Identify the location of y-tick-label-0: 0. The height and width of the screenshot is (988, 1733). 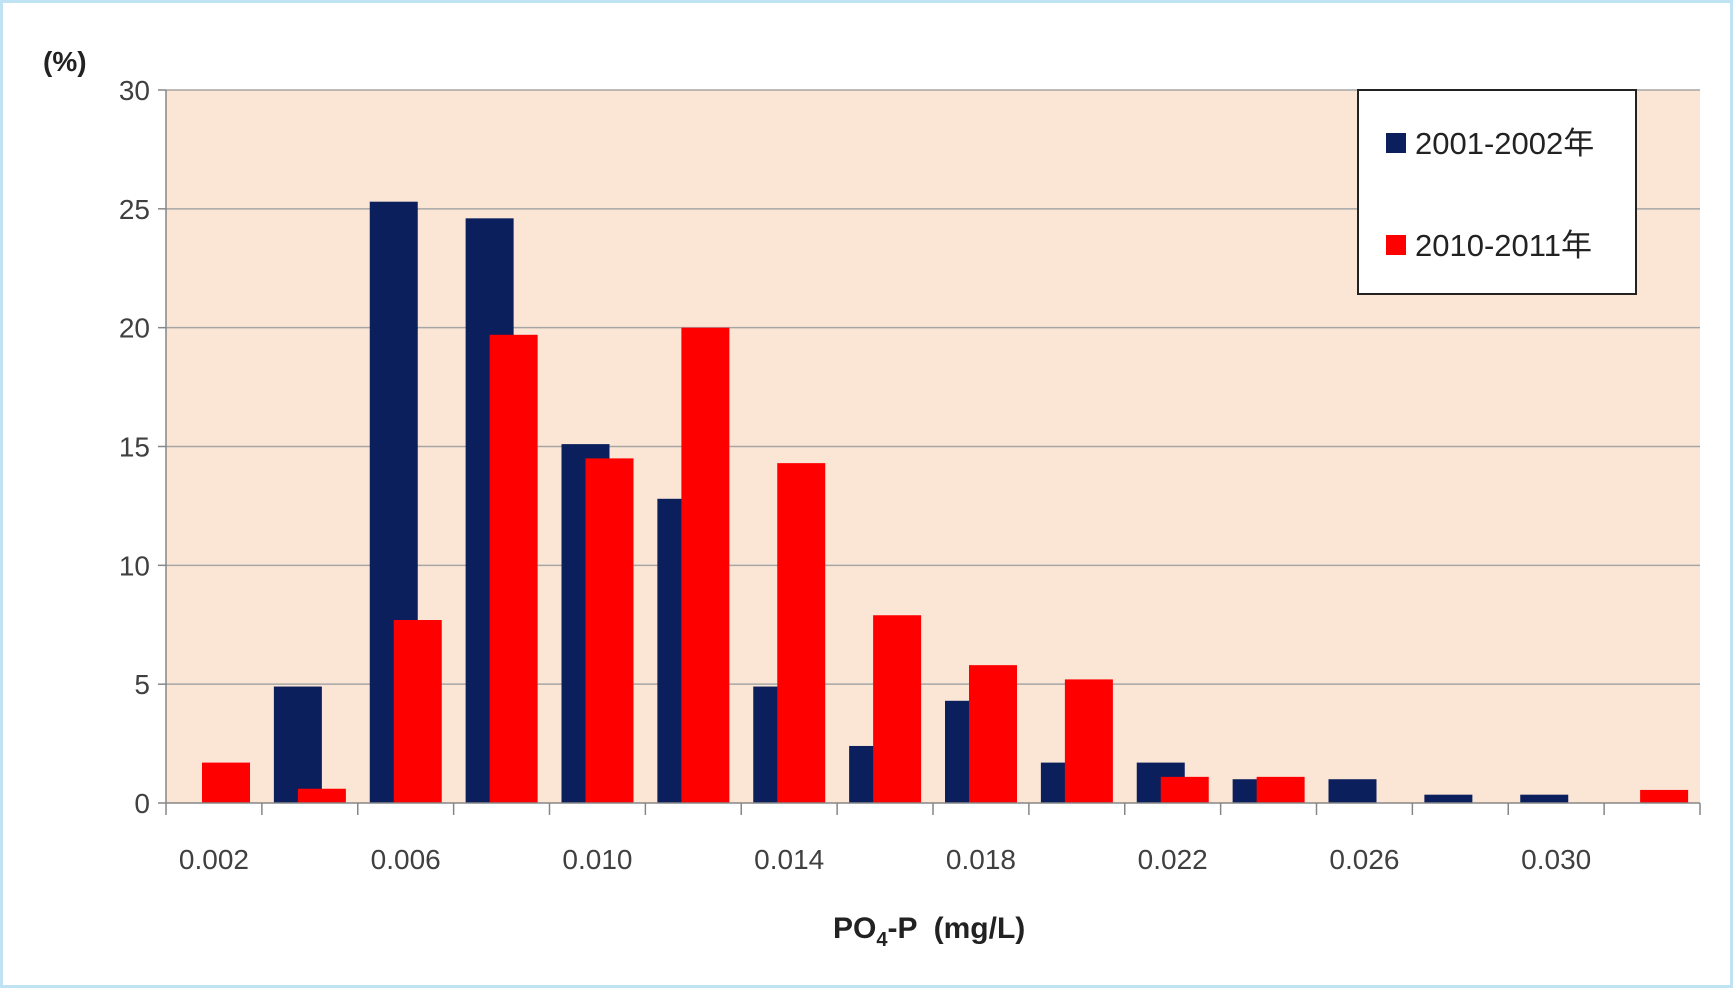
(142, 803).